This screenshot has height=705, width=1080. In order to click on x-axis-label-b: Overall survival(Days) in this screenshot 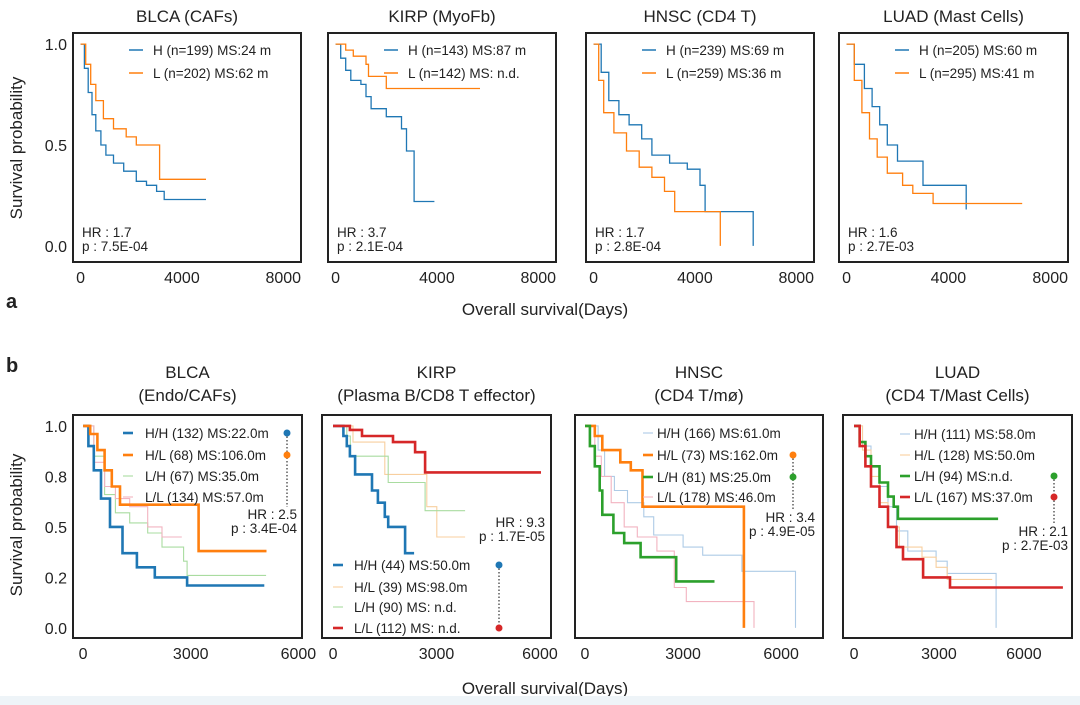, I will do `click(545, 688)`.